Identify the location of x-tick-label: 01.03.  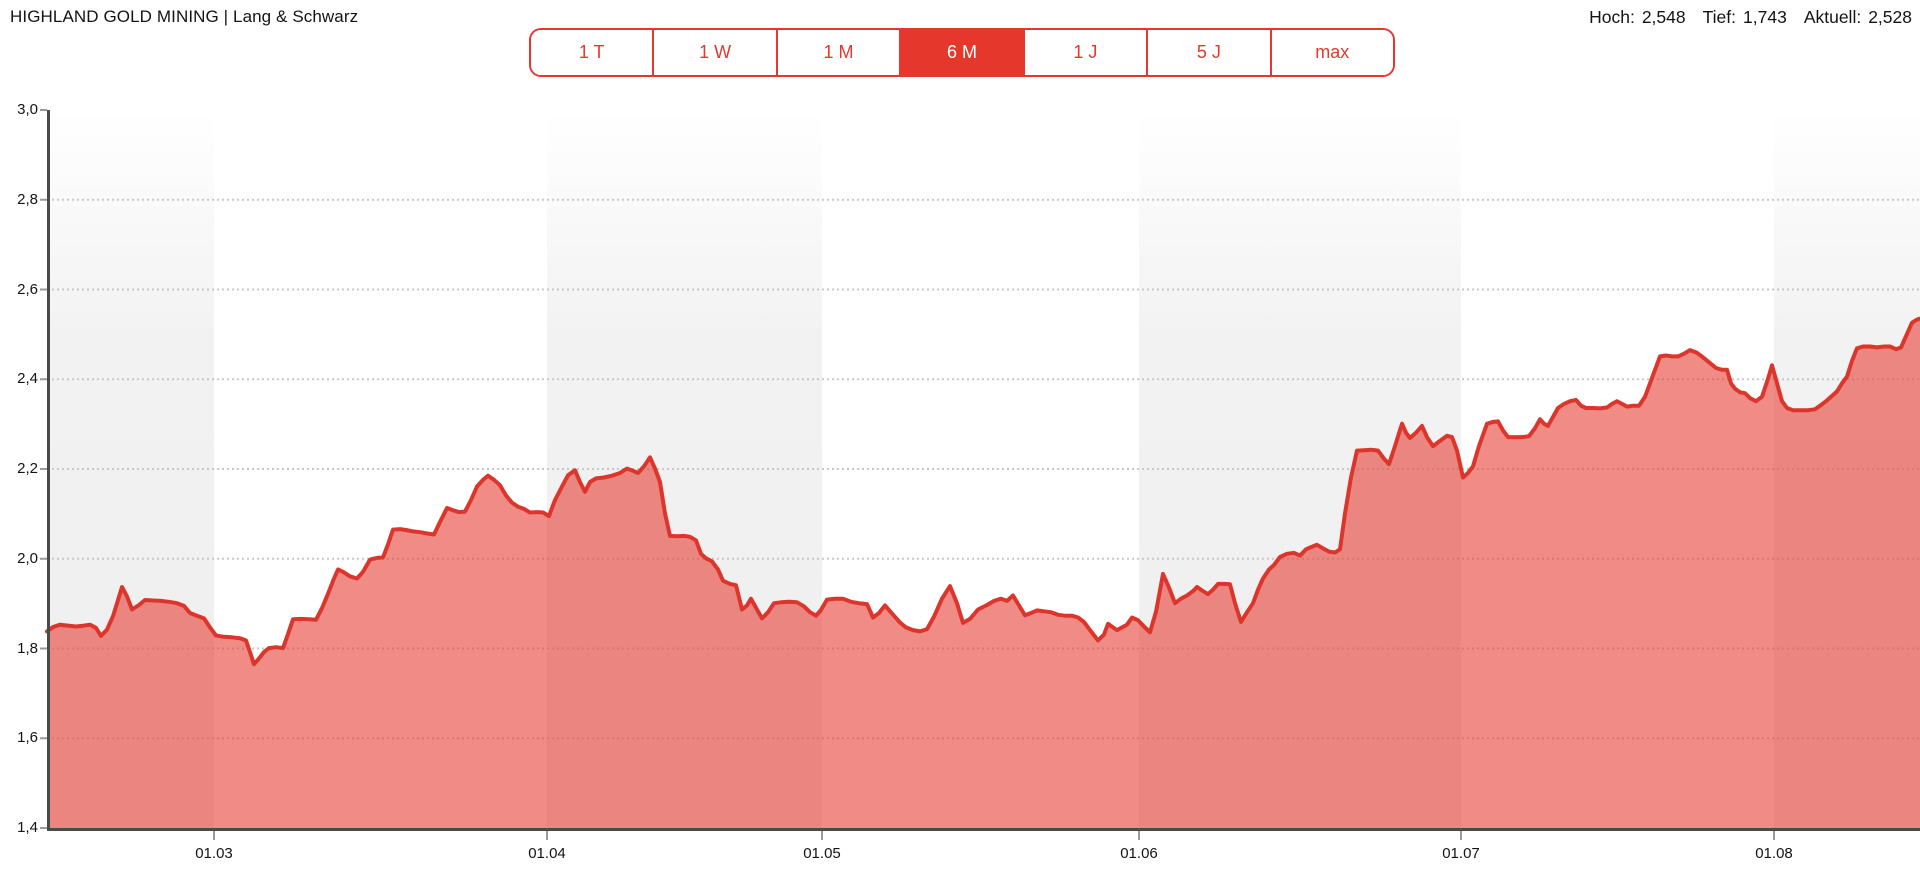
(214, 853).